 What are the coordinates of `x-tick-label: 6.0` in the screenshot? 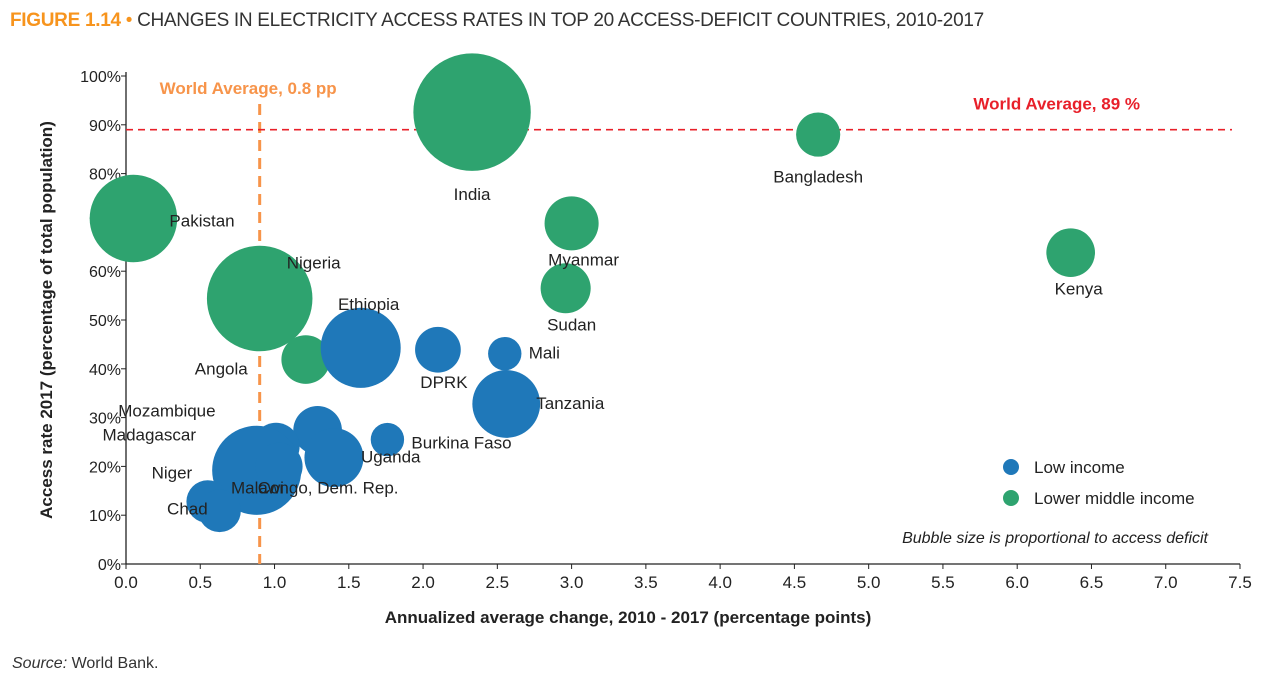 It's located at (1017, 582).